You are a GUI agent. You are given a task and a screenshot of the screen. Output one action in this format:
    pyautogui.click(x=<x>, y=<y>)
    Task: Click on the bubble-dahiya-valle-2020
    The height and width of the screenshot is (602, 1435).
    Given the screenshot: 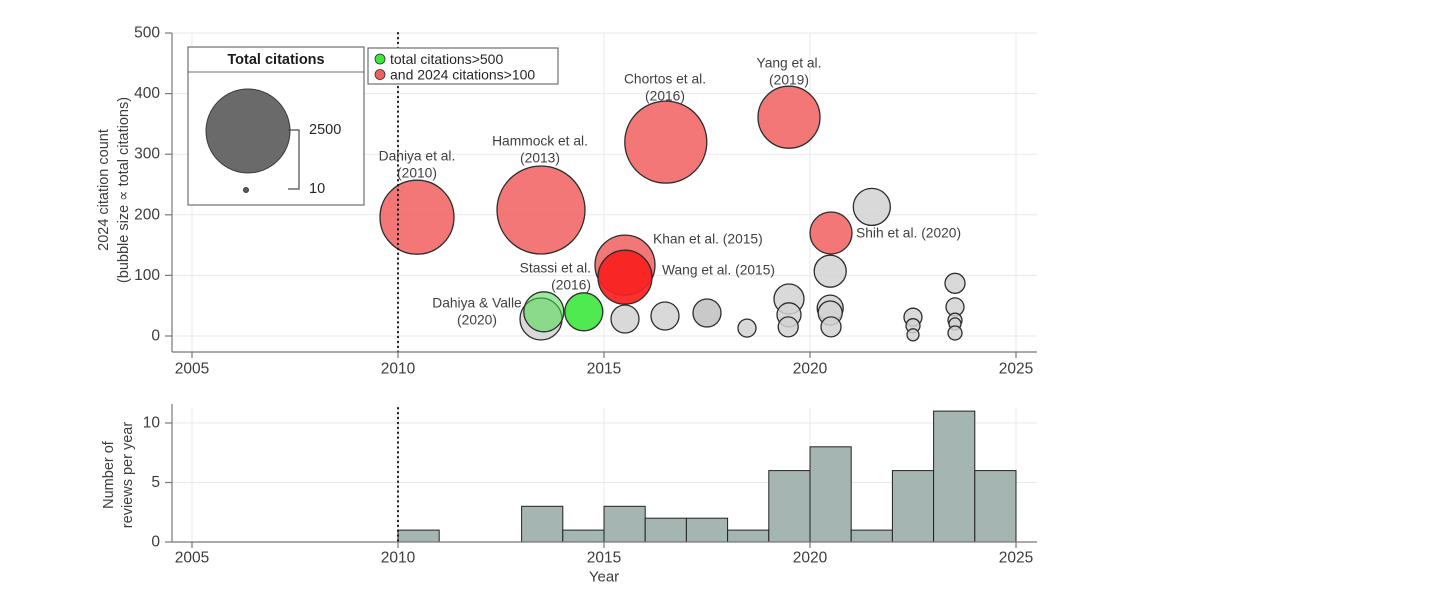 What is the action you would take?
    pyautogui.click(x=544, y=312)
    